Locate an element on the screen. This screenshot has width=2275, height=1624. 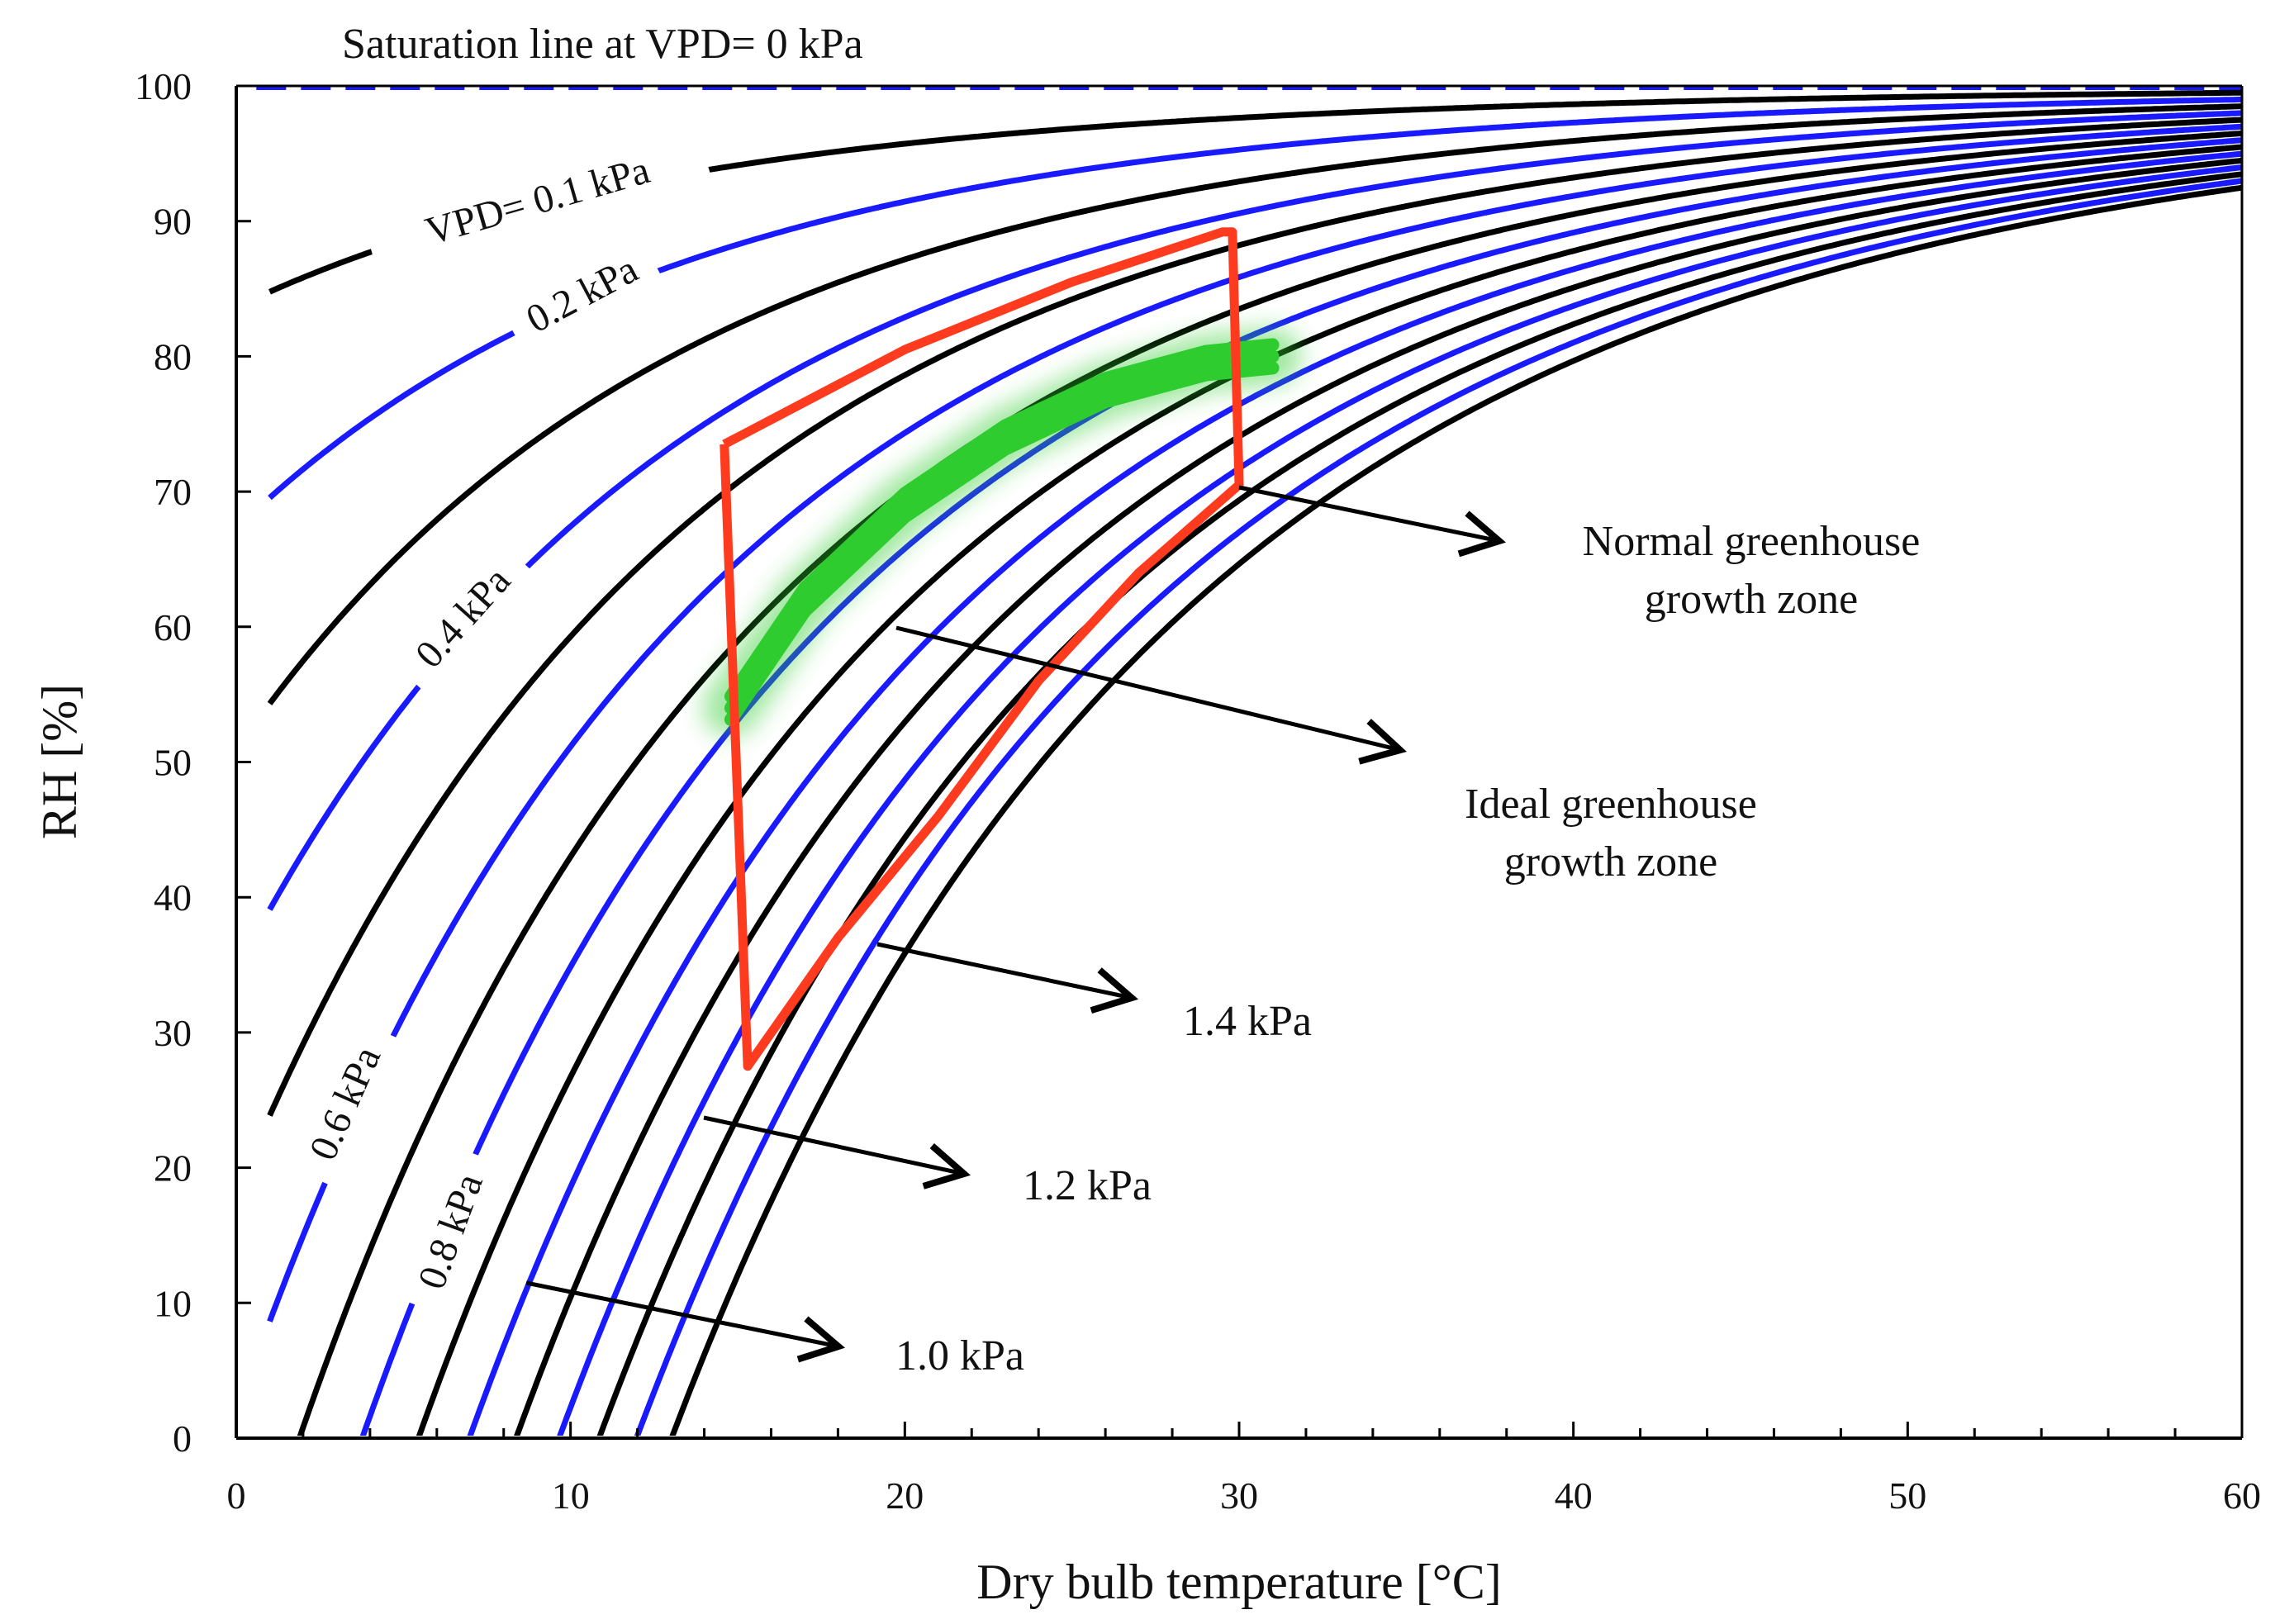
y-tick-label: 40 is located at coordinates (173, 897).